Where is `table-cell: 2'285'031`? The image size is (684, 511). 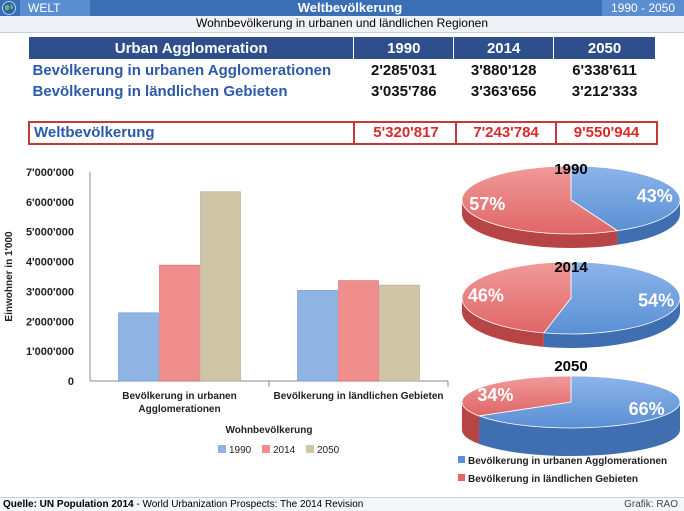 table-cell: 2'285'031 is located at coordinates (404, 70).